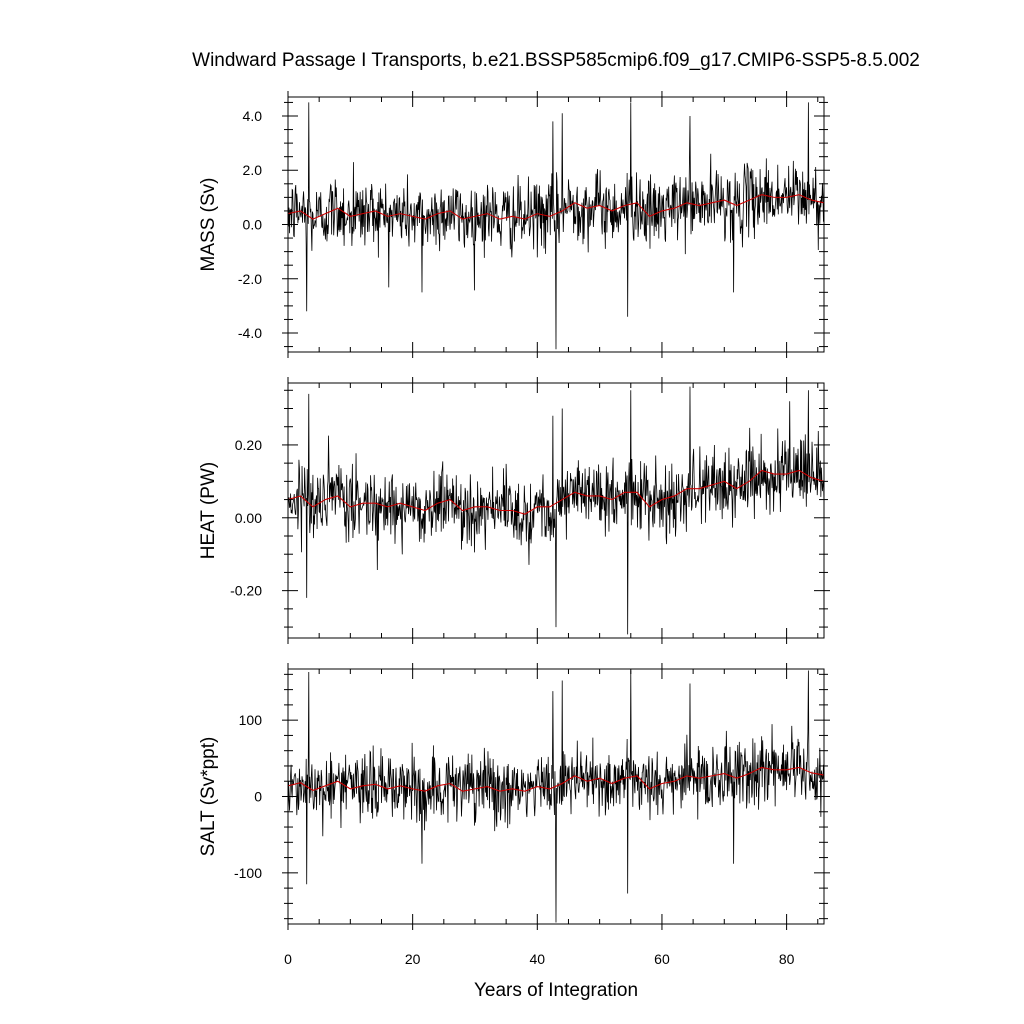 This screenshot has width=1024, height=1024. I want to click on y-tick-label: 0.20, so click(248, 445).